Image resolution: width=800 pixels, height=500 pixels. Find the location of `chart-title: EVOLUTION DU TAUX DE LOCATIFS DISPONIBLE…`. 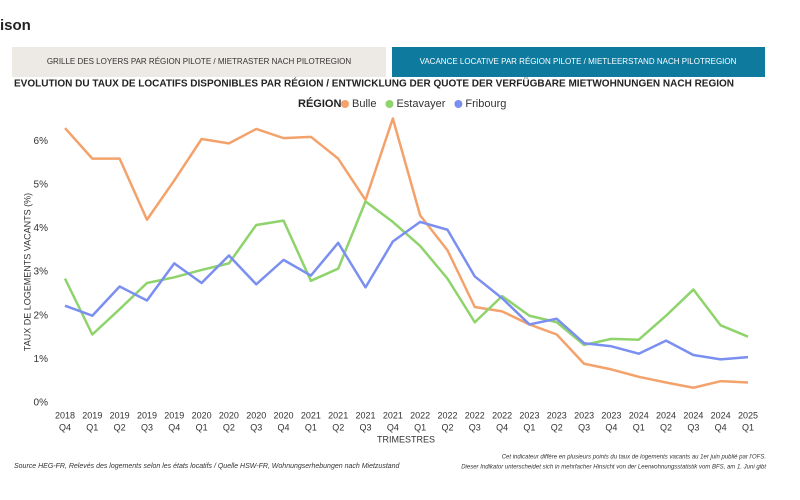

chart-title: EVOLUTION DU TAUX DE LOCATIFS DISPONIBLE… is located at coordinates (374, 83).